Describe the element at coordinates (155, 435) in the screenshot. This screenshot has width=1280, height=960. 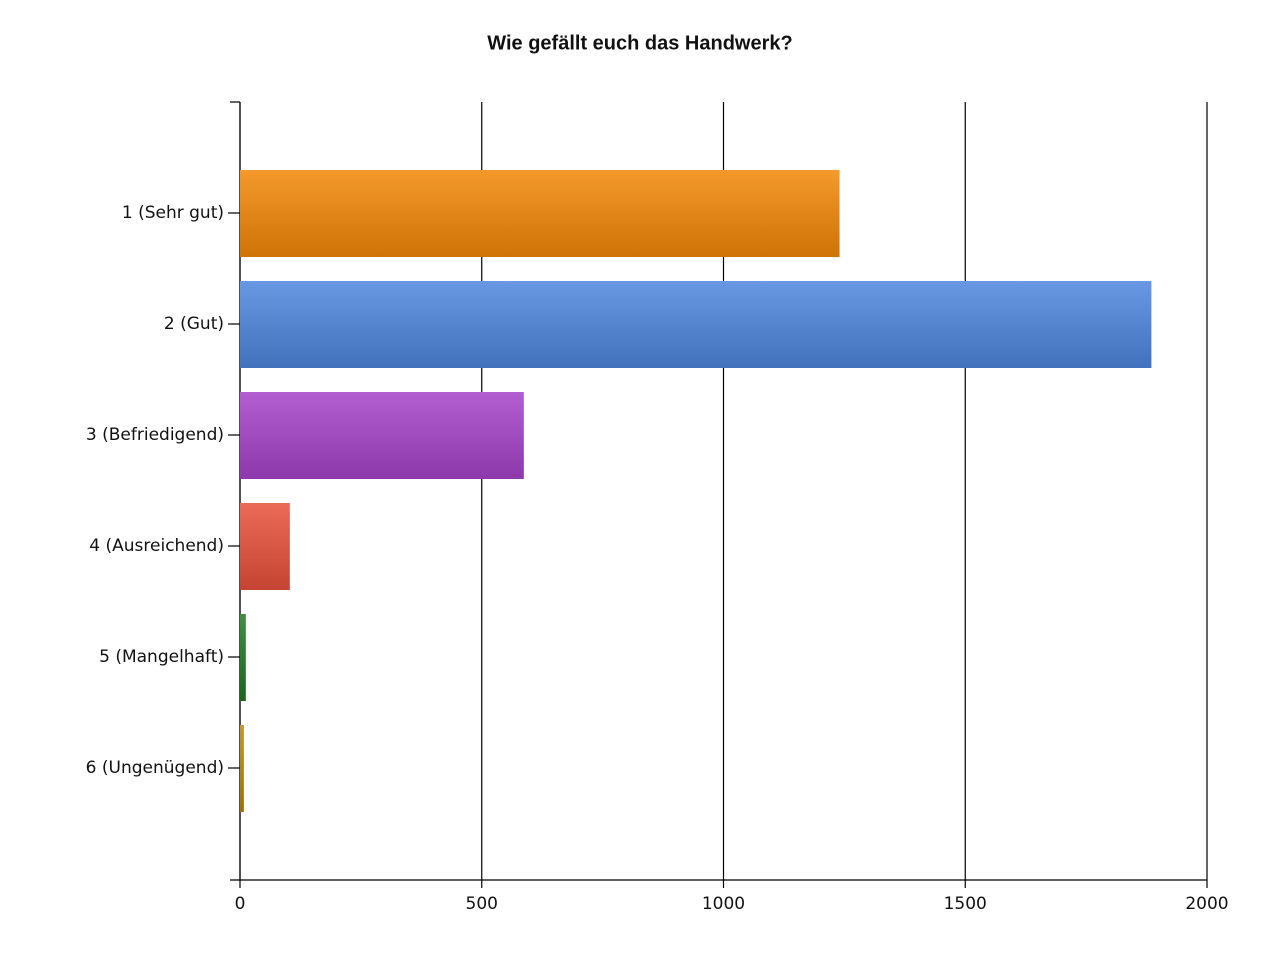
I see `y-tick-label: 3 (Befriedigend)` at that location.